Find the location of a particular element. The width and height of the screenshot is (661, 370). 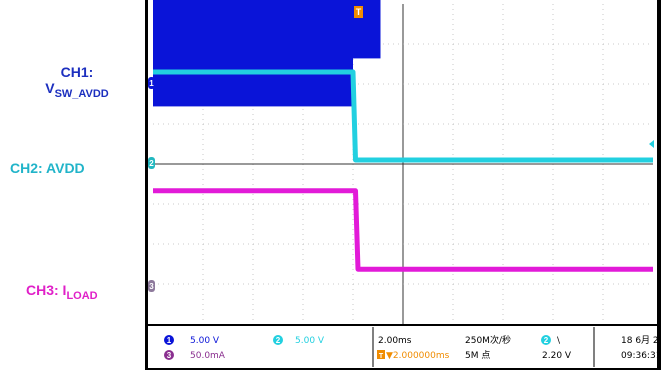

record-length: 5M 点 is located at coordinates (477, 355).